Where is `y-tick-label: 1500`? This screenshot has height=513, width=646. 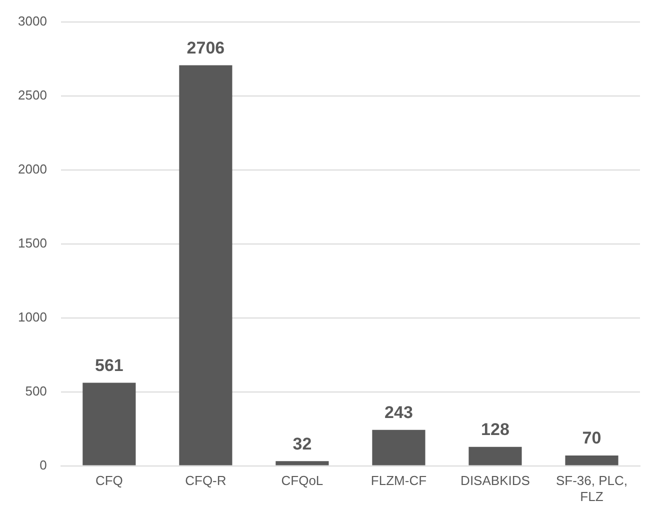 y-tick-label: 1500 is located at coordinates (32, 242).